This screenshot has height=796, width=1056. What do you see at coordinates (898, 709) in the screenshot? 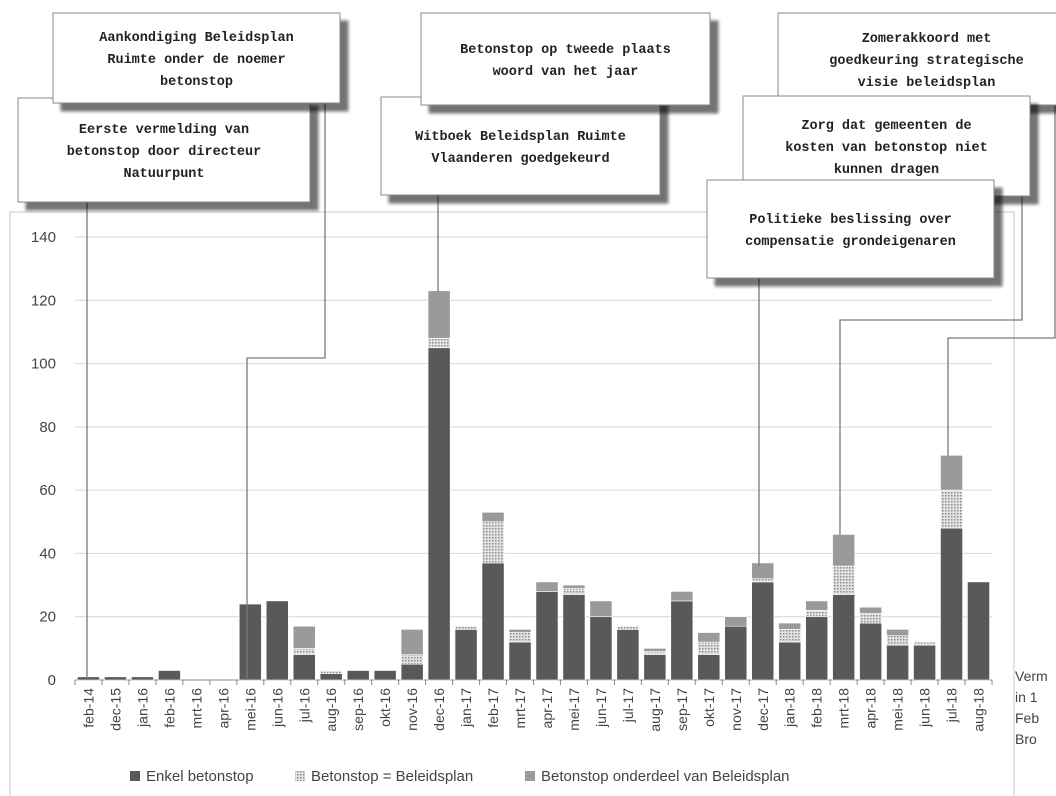
I see `x-tick-label: mei-18` at bounding box center [898, 709].